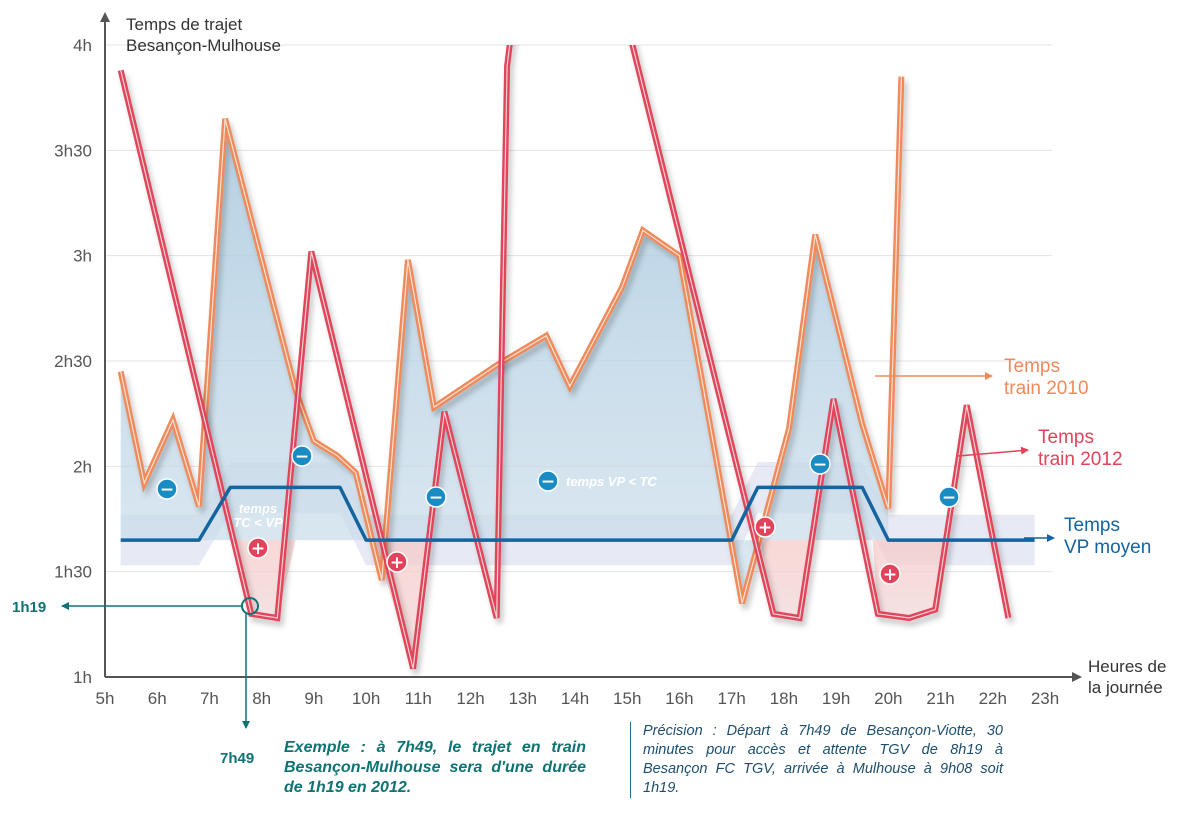 Image resolution: width=1188 pixels, height=819 pixels. I want to click on y-tick-label: 1h, so click(82, 677).